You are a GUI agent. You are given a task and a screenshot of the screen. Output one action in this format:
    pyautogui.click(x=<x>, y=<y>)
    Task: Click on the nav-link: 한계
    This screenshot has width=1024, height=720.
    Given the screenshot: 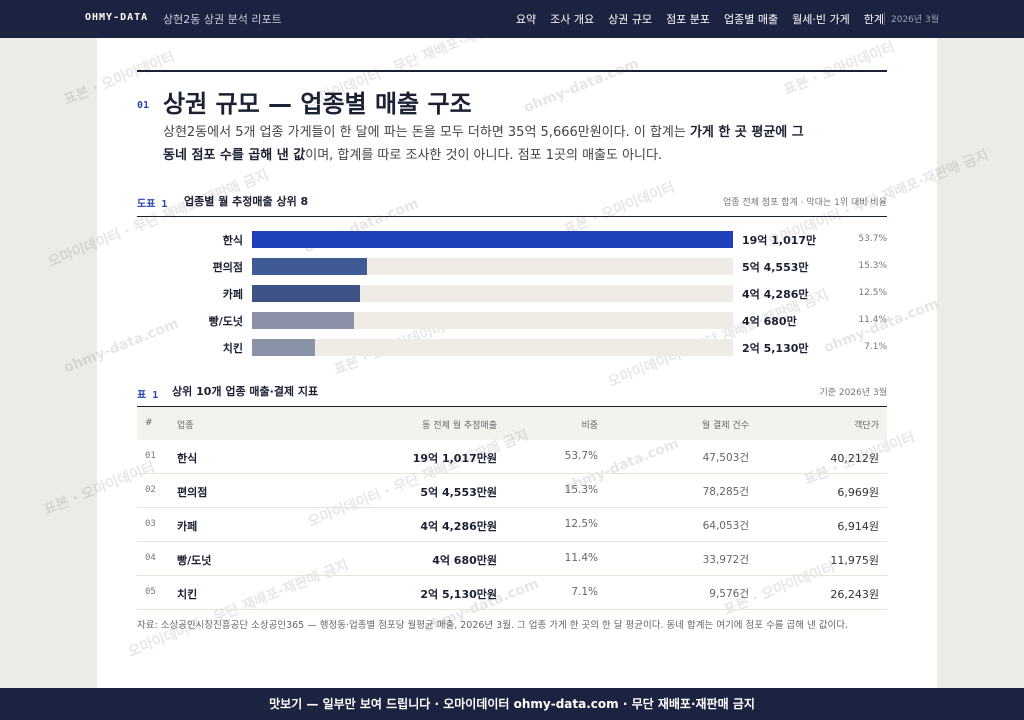 What is the action you would take?
    pyautogui.click(x=873, y=19)
    